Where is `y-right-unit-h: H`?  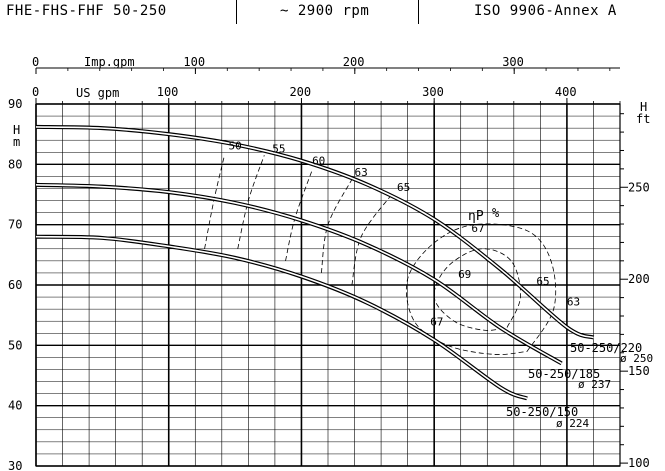
y-right-unit-h: H is located at coordinates (643, 107).